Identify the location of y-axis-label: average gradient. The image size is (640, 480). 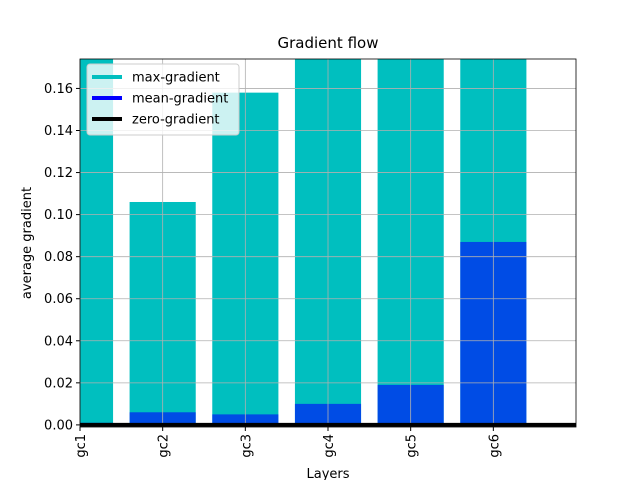
(27, 243).